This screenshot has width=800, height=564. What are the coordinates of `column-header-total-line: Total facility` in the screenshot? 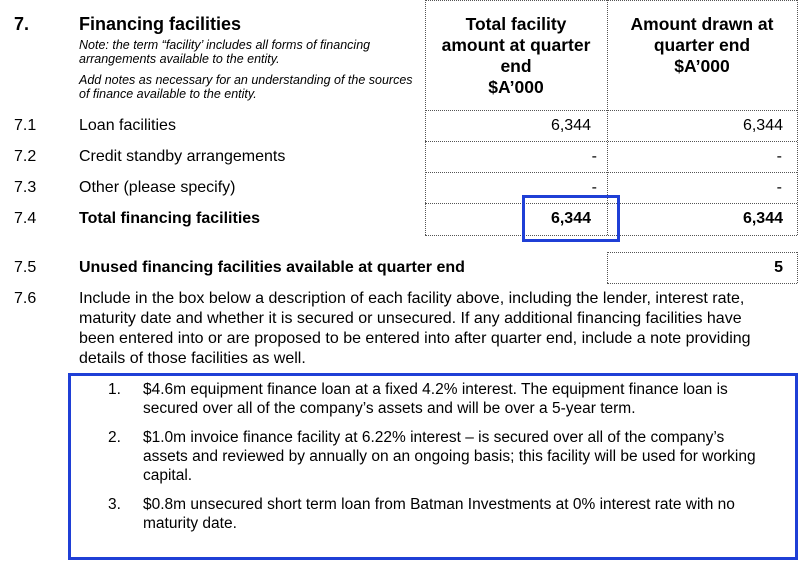 It's located at (516, 24).